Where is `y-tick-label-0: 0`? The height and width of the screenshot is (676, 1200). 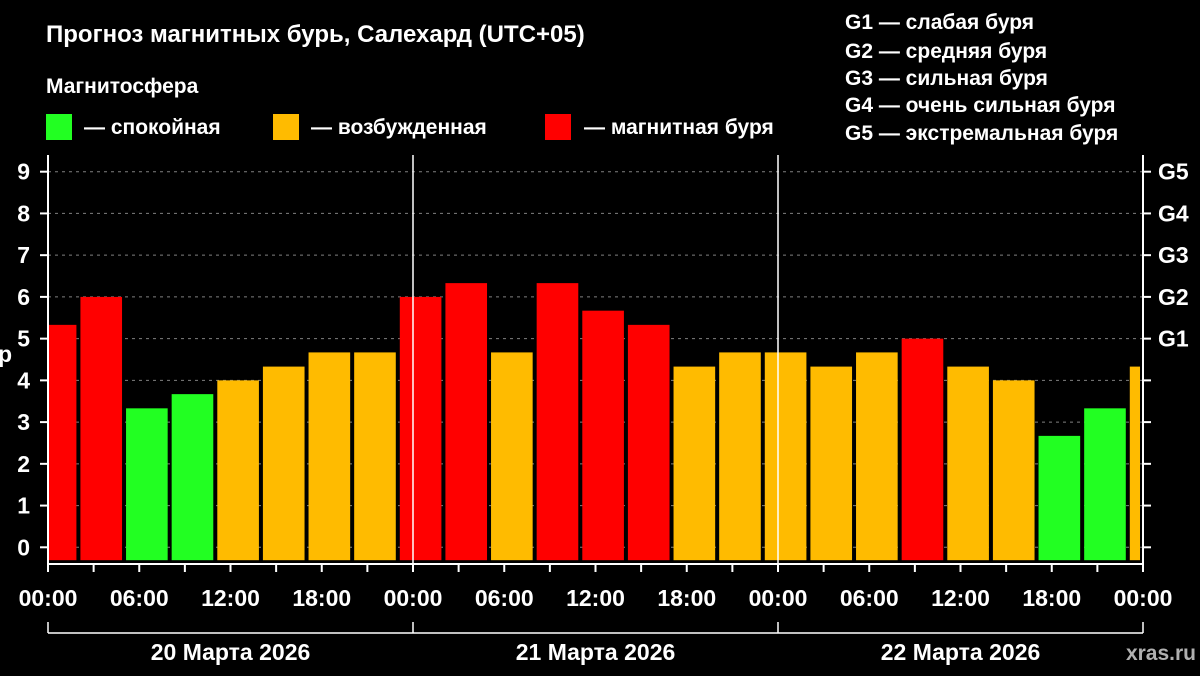 y-tick-label-0: 0 is located at coordinates (23, 547).